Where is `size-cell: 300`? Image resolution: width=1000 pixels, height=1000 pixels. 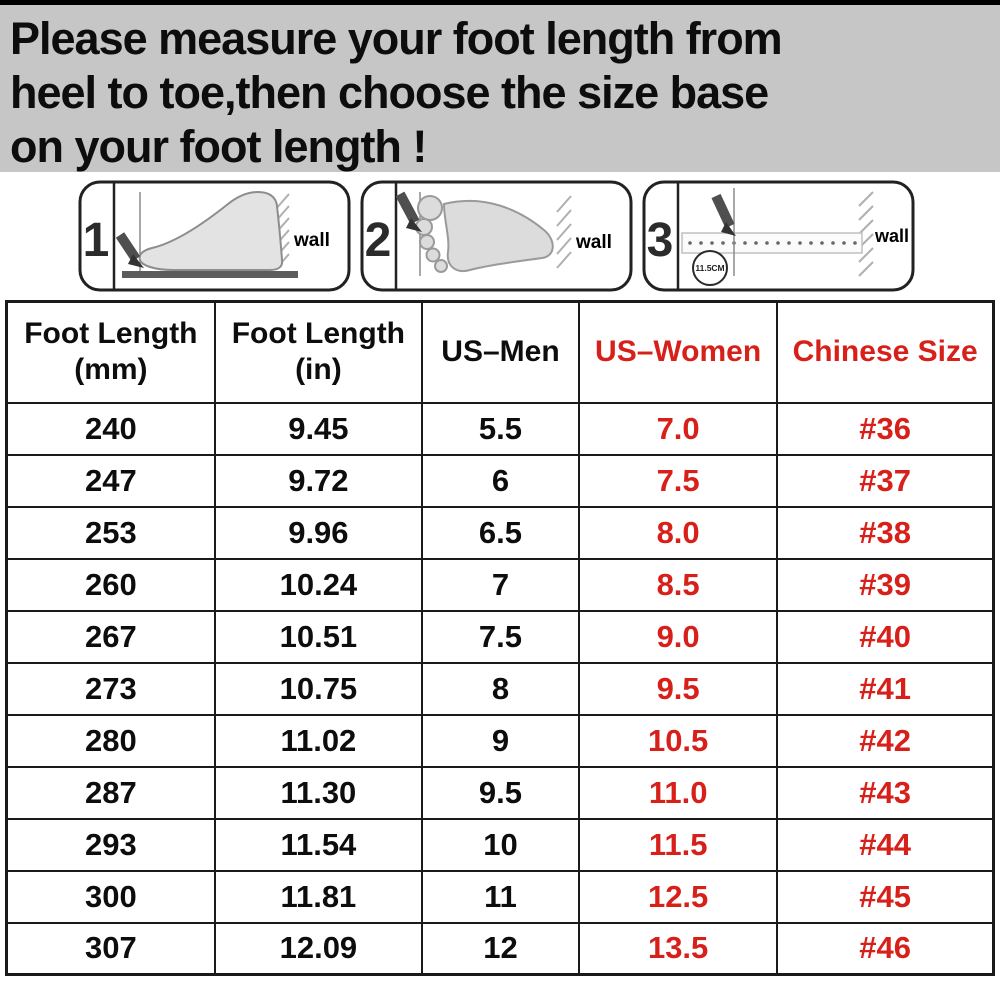
size-cell: 300 is located at coordinates (110, 896).